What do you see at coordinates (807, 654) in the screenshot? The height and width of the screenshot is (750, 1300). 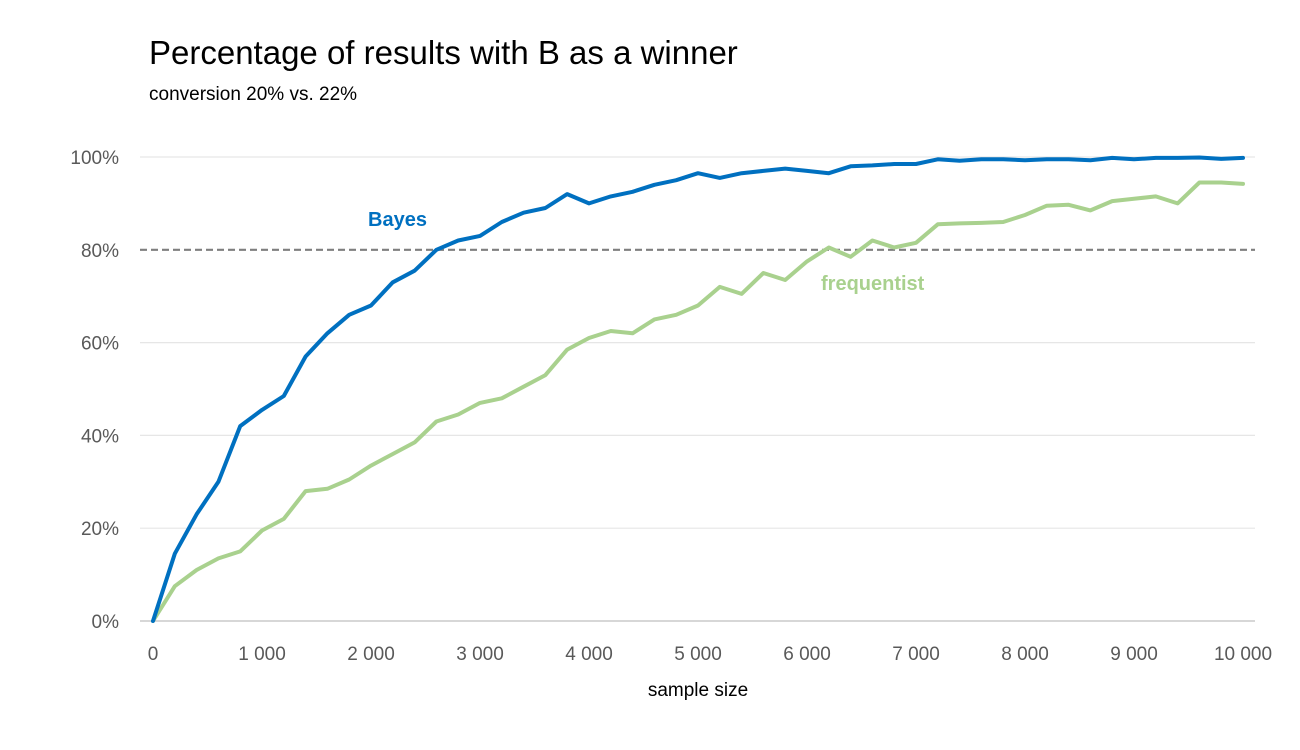 I see `x-tick-label: 6 000` at bounding box center [807, 654].